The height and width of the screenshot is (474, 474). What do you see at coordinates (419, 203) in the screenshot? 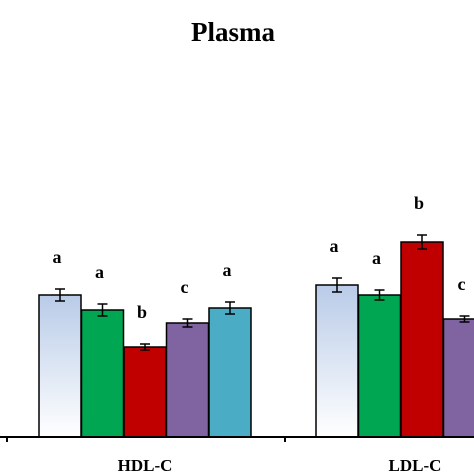
I see `significance-label-ldl-series-3: b` at bounding box center [419, 203].